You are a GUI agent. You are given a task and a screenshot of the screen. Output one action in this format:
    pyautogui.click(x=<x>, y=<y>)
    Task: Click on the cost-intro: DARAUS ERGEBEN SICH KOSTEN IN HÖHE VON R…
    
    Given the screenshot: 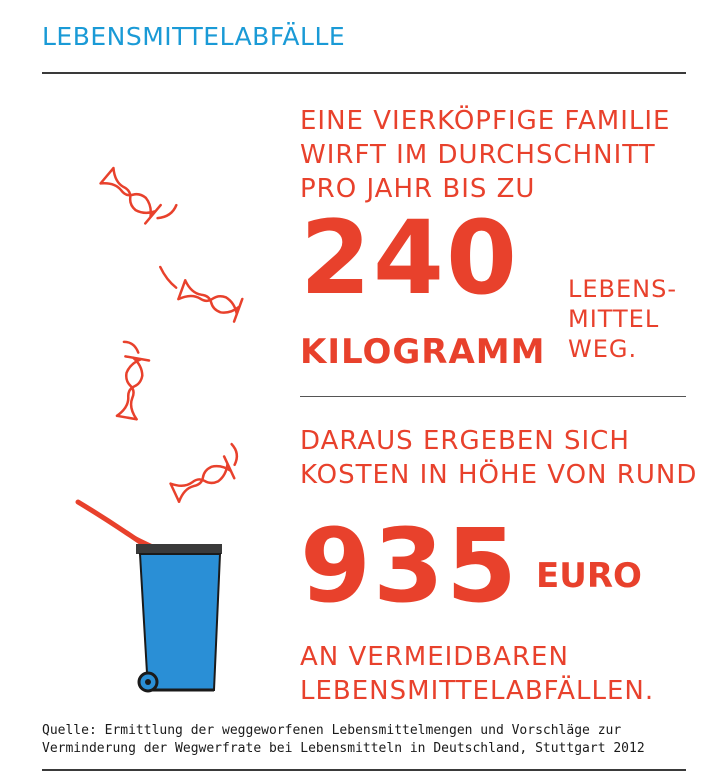 What is the action you would take?
    pyautogui.click(x=498, y=458)
    